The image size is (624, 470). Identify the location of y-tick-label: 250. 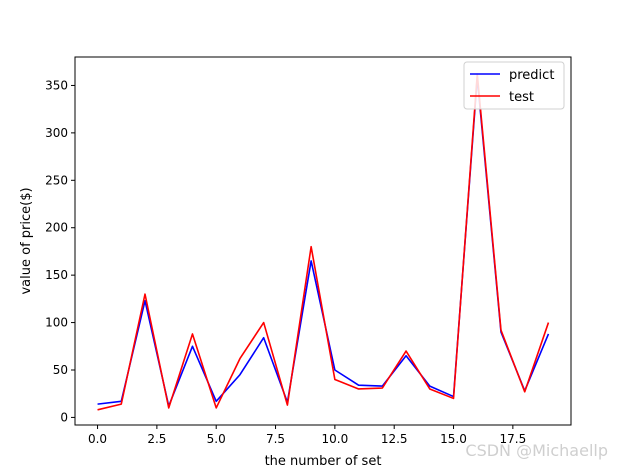
(56, 180).